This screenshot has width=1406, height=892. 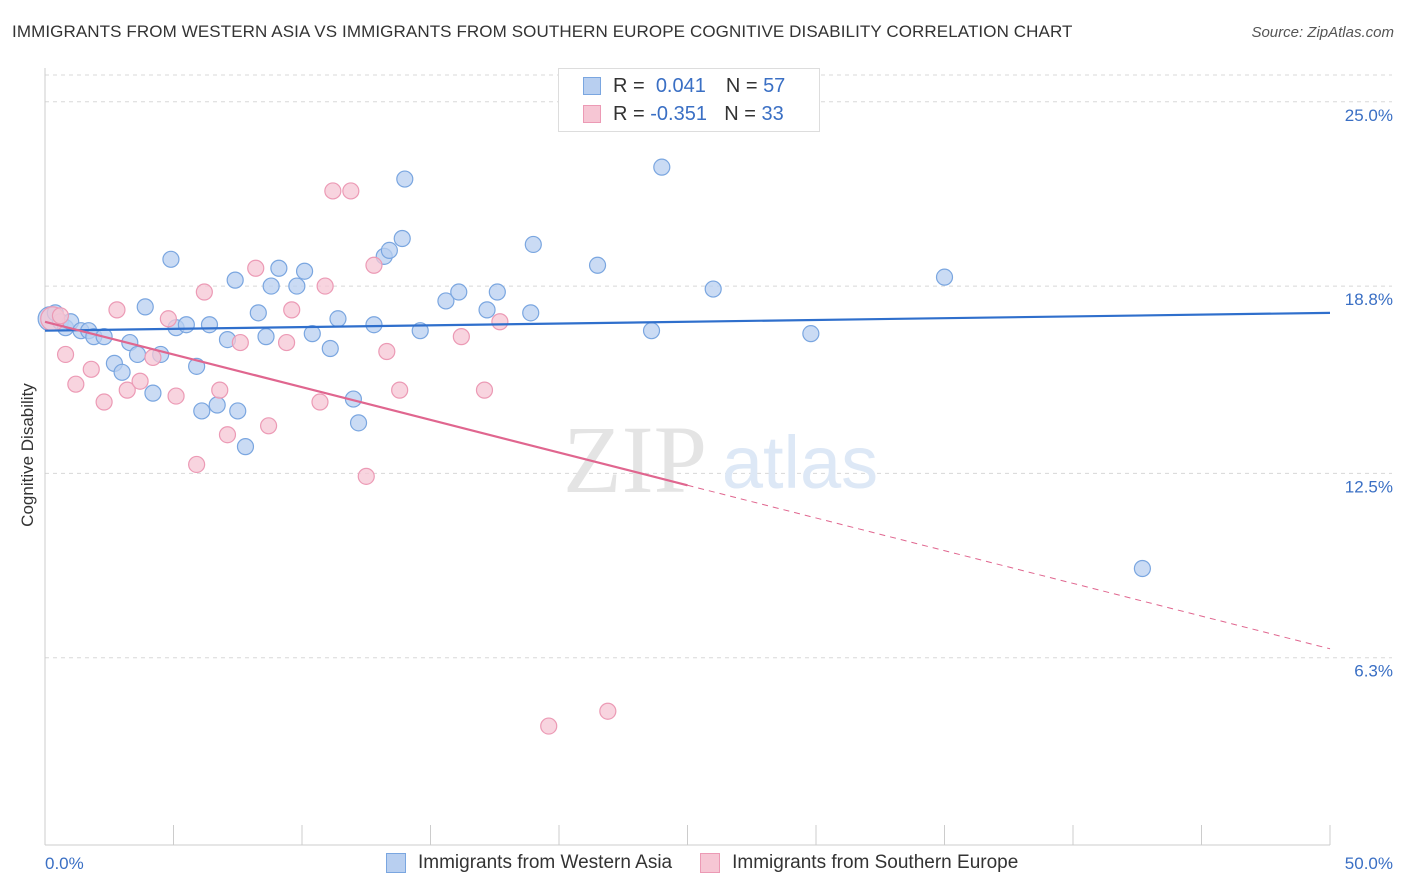 I want to click on y-tick-label: 18.8%, so click(x=1369, y=299).